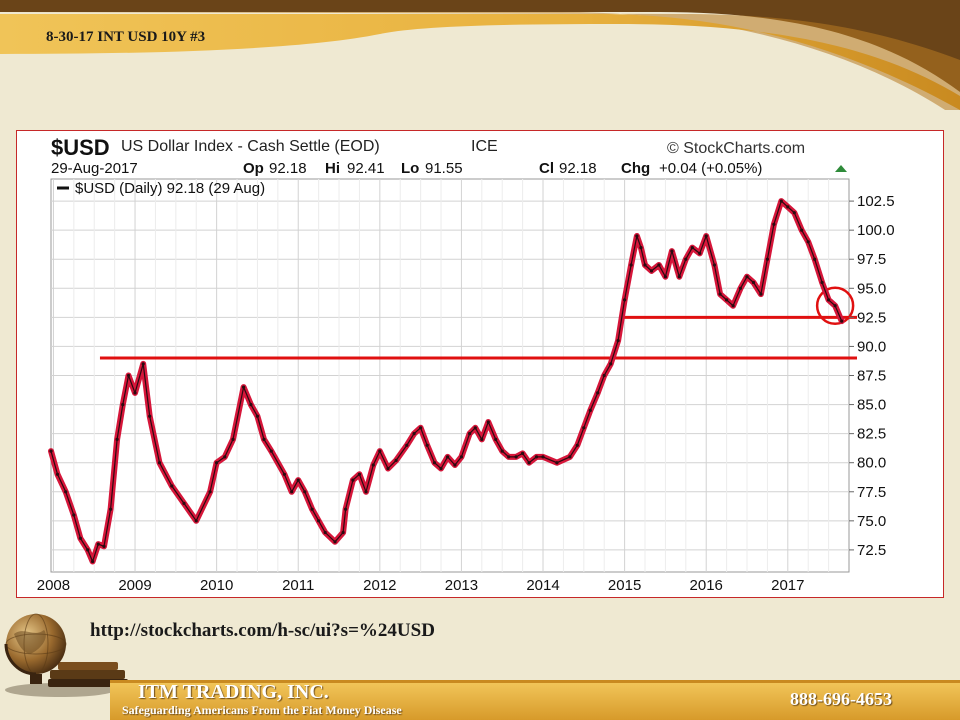 This screenshot has height=720, width=960. What do you see at coordinates (250, 146) in the screenshot?
I see `chart-title: US Dollar Index - Cash Settle (EOD)` at bounding box center [250, 146].